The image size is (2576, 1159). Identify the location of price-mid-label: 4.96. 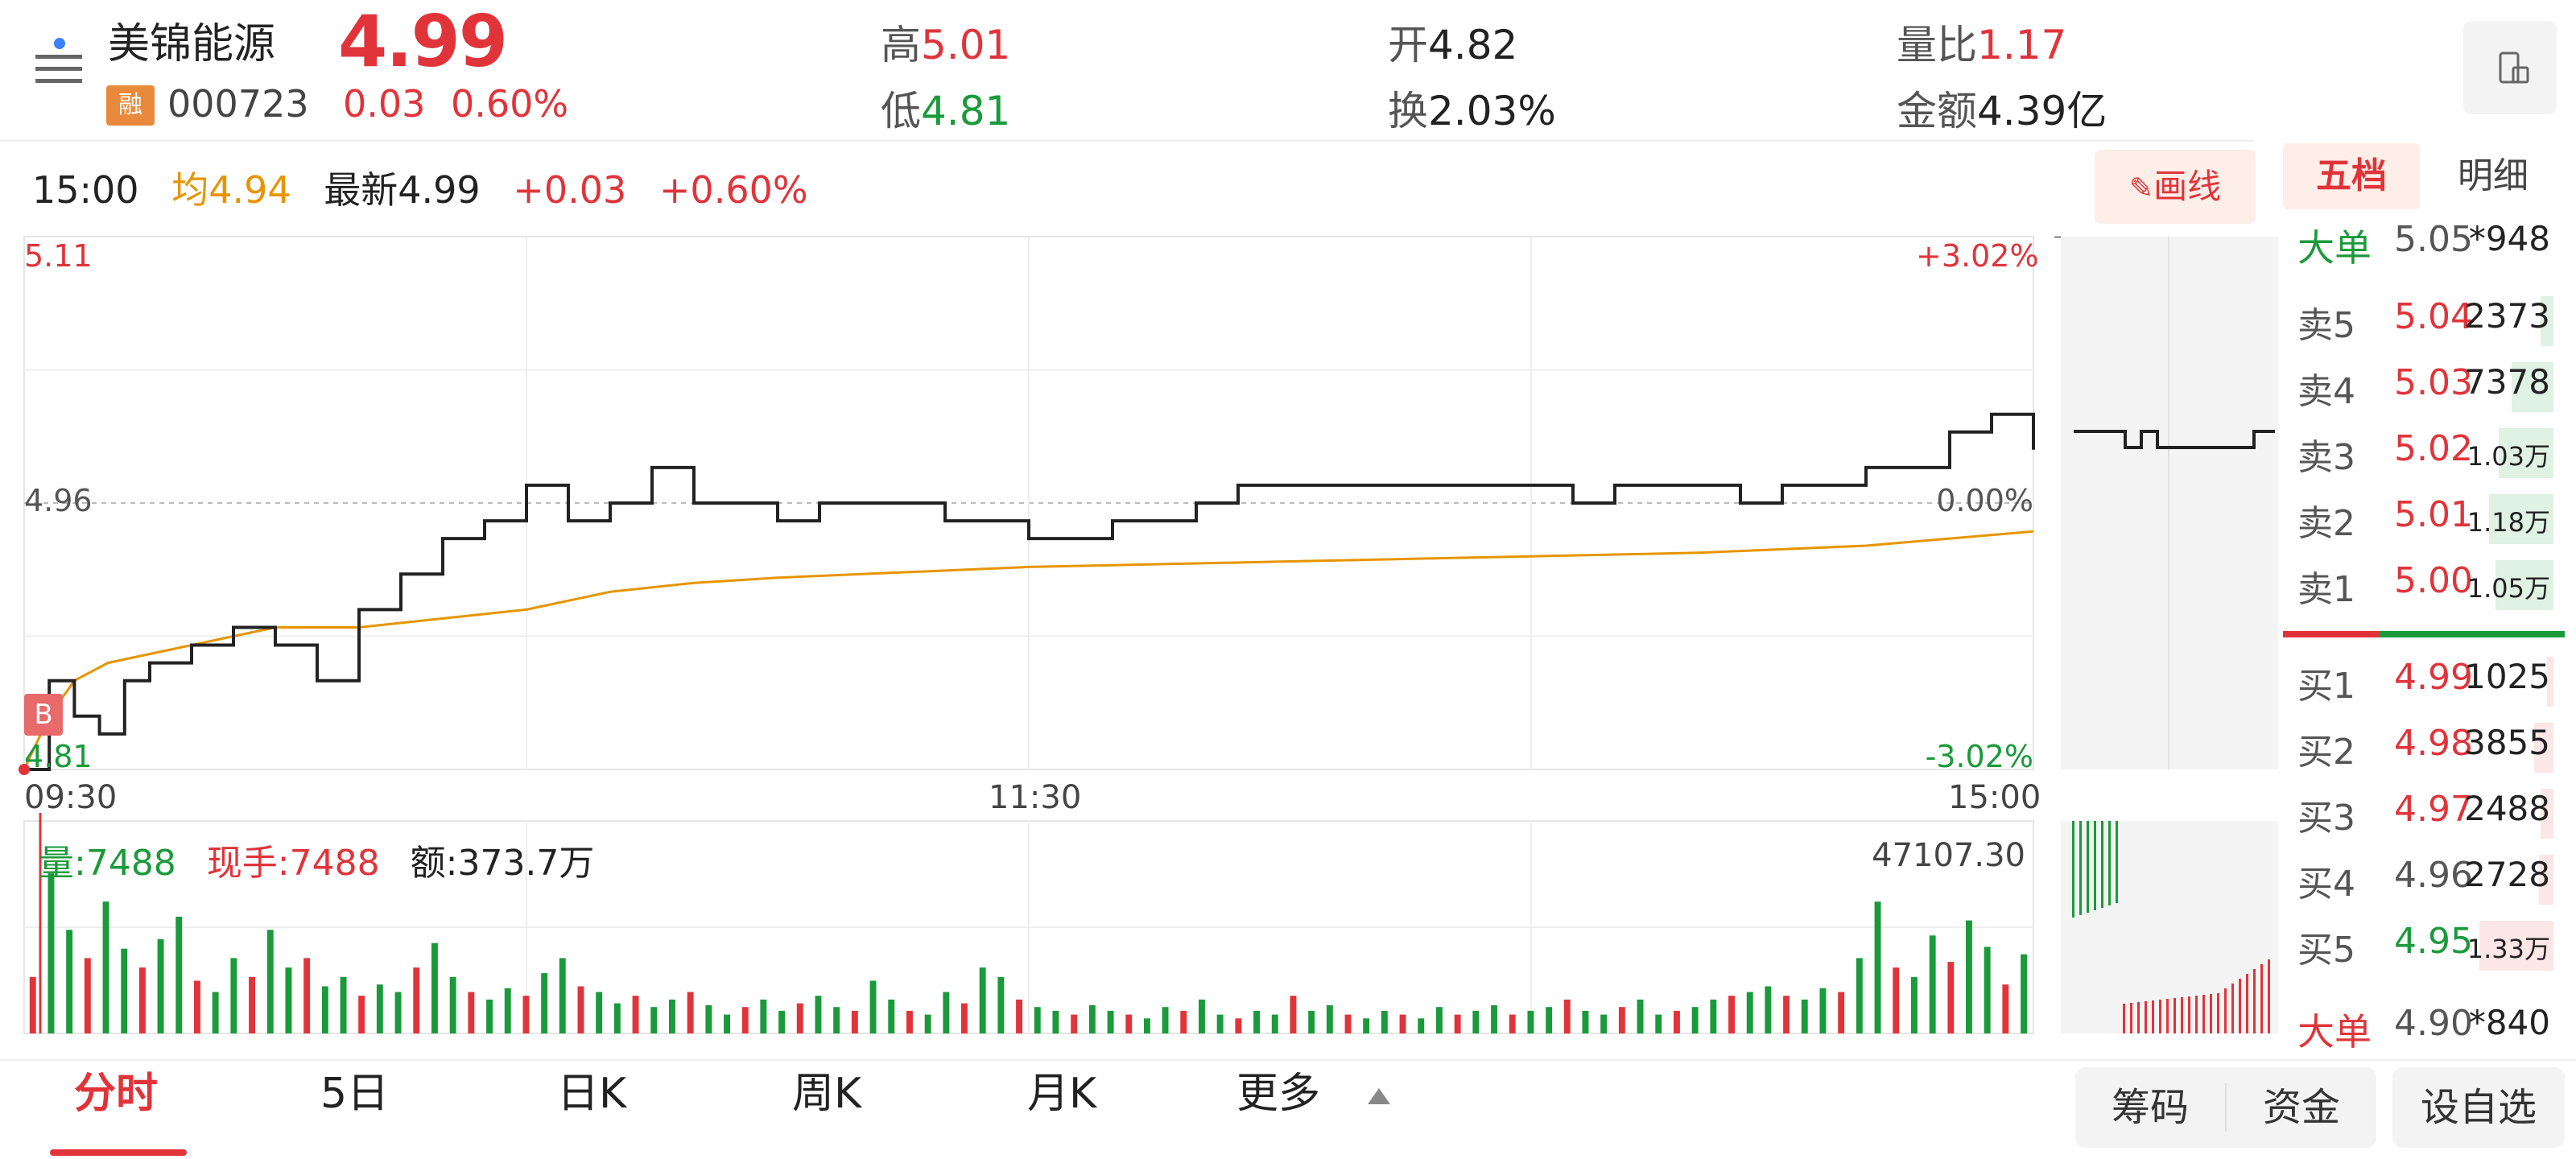
(58, 501).